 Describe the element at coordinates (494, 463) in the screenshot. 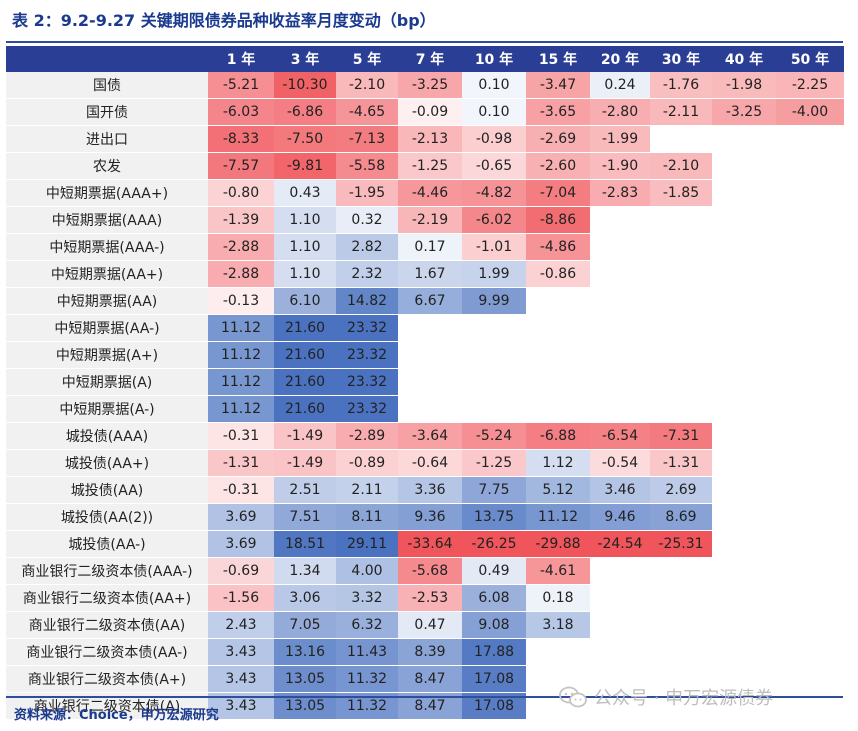

I see `value-cell: -1.25` at that location.